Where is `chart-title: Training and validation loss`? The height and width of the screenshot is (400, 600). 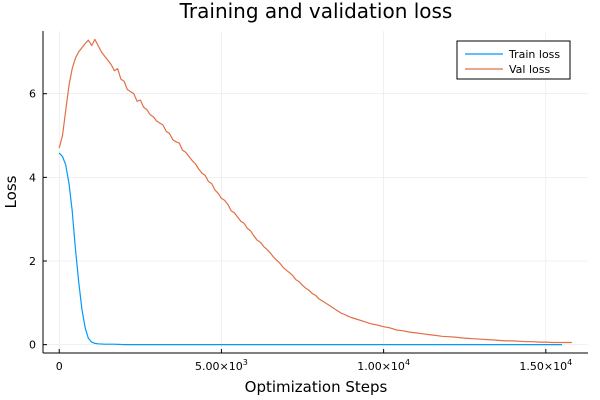 chart-title: Training and validation loss is located at coordinates (316, 11).